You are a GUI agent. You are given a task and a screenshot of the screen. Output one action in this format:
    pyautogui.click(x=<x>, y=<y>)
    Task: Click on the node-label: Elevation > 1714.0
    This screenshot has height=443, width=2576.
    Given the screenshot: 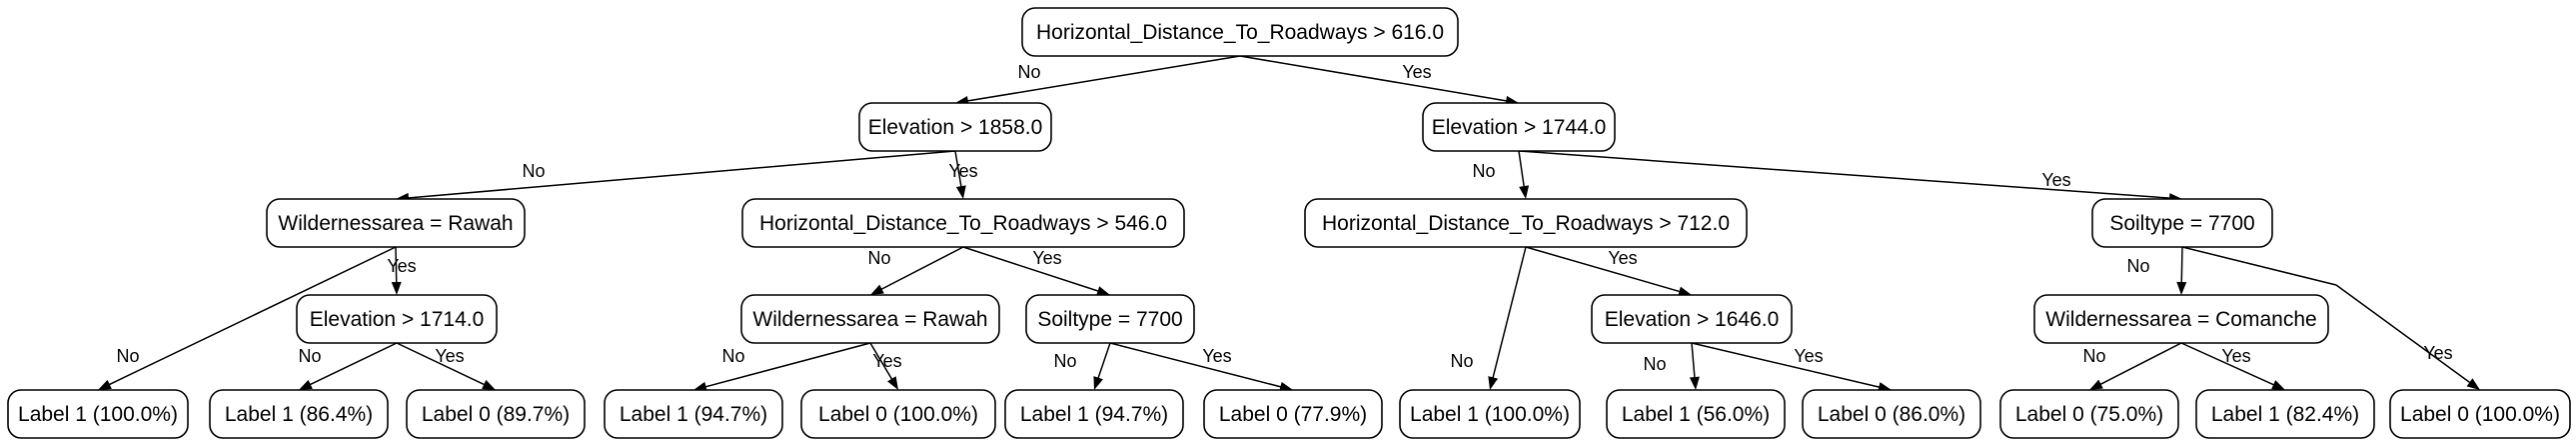 What is the action you would take?
    pyautogui.click(x=397, y=319)
    